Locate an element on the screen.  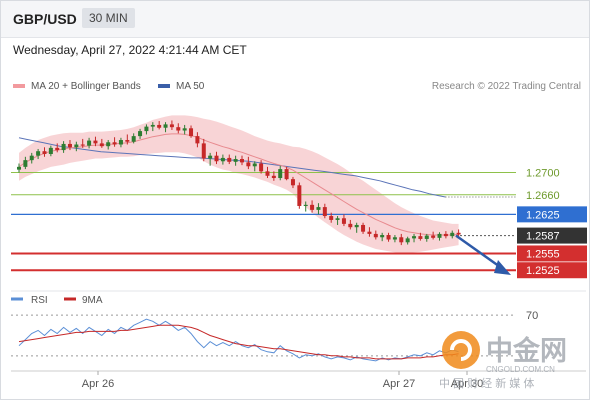
legend-ma50: MA 50 is located at coordinates (181, 86).